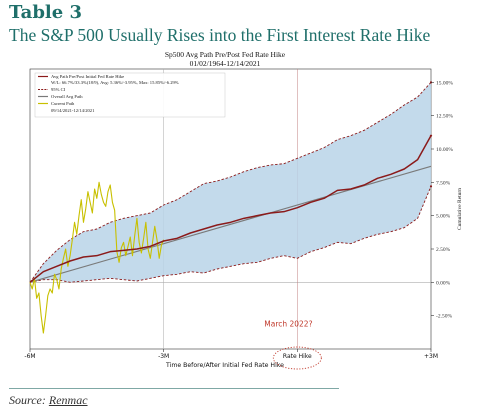 This screenshot has width=480, height=413. Describe the element at coordinates (27, 400) in the screenshot. I see `source-prefix: Source:` at that location.